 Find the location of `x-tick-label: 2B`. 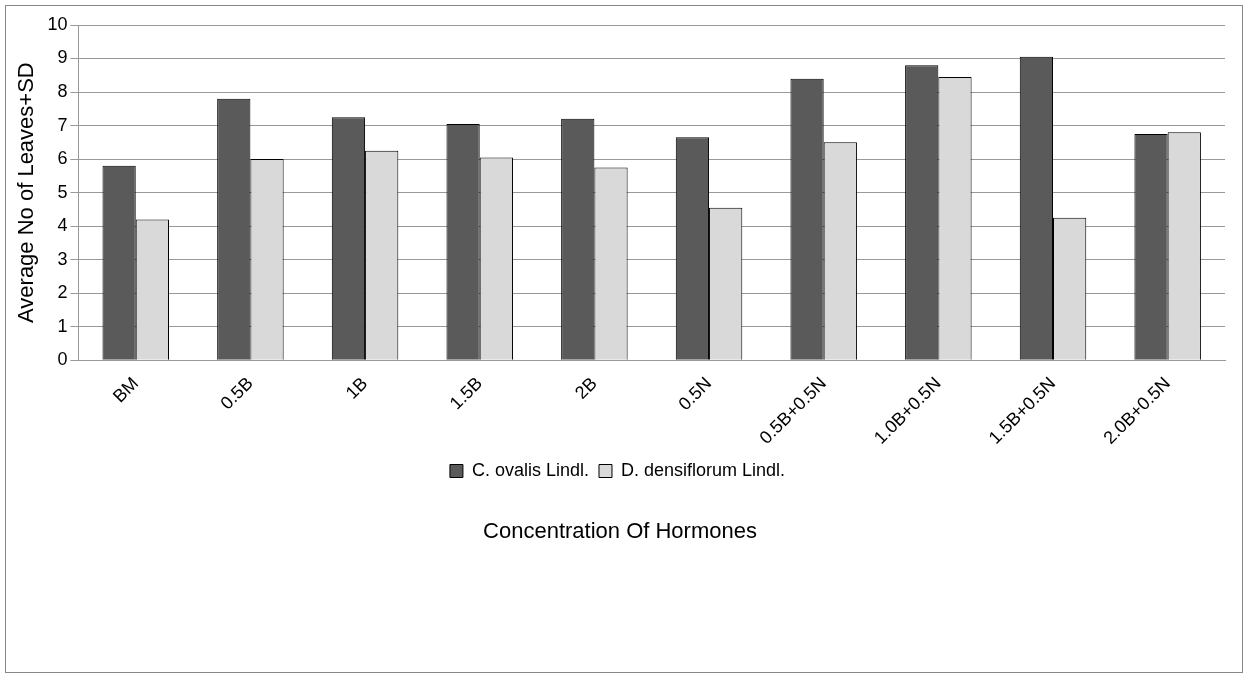

x-tick-label: 2B is located at coordinates (586, 388).